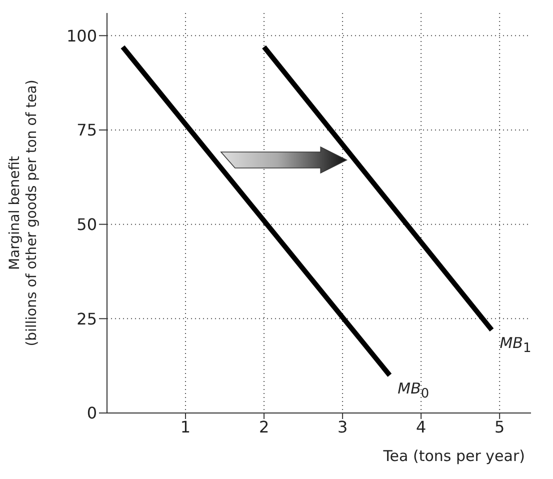 This screenshot has width=553, height=479. What do you see at coordinates (86, 130) in the screenshot?
I see `y-tick-label: 75` at bounding box center [86, 130].